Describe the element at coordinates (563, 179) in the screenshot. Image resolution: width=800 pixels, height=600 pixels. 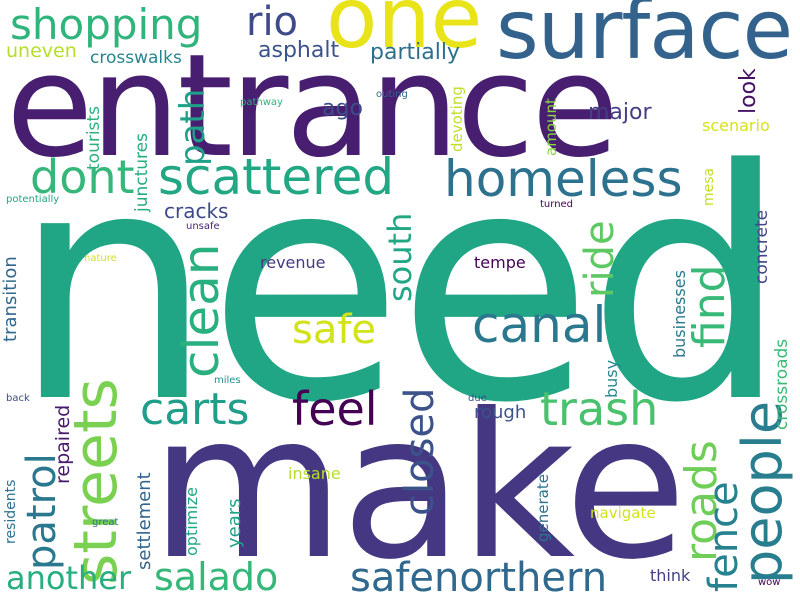
I see `word-homeless: homeless` at that location.